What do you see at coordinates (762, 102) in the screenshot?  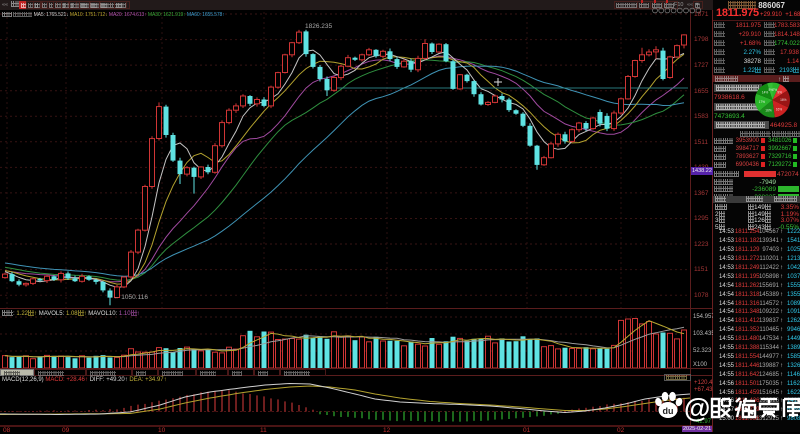 I see `svg-text: 17%` at bounding box center [762, 102].